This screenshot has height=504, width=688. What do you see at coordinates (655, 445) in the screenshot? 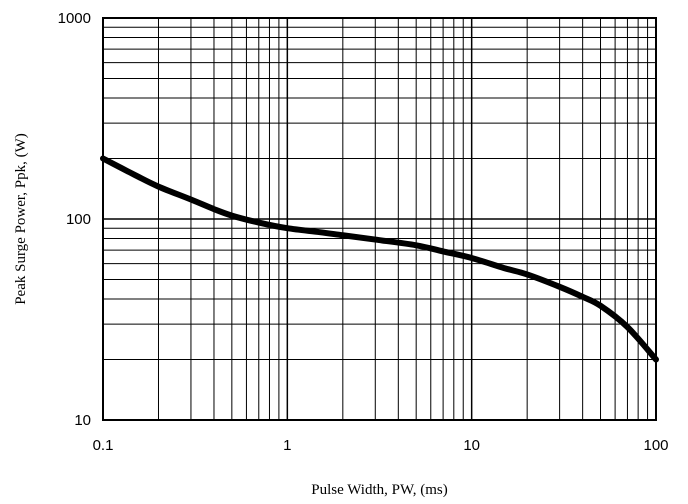
I see `x-tick-label: 100` at bounding box center [655, 445].